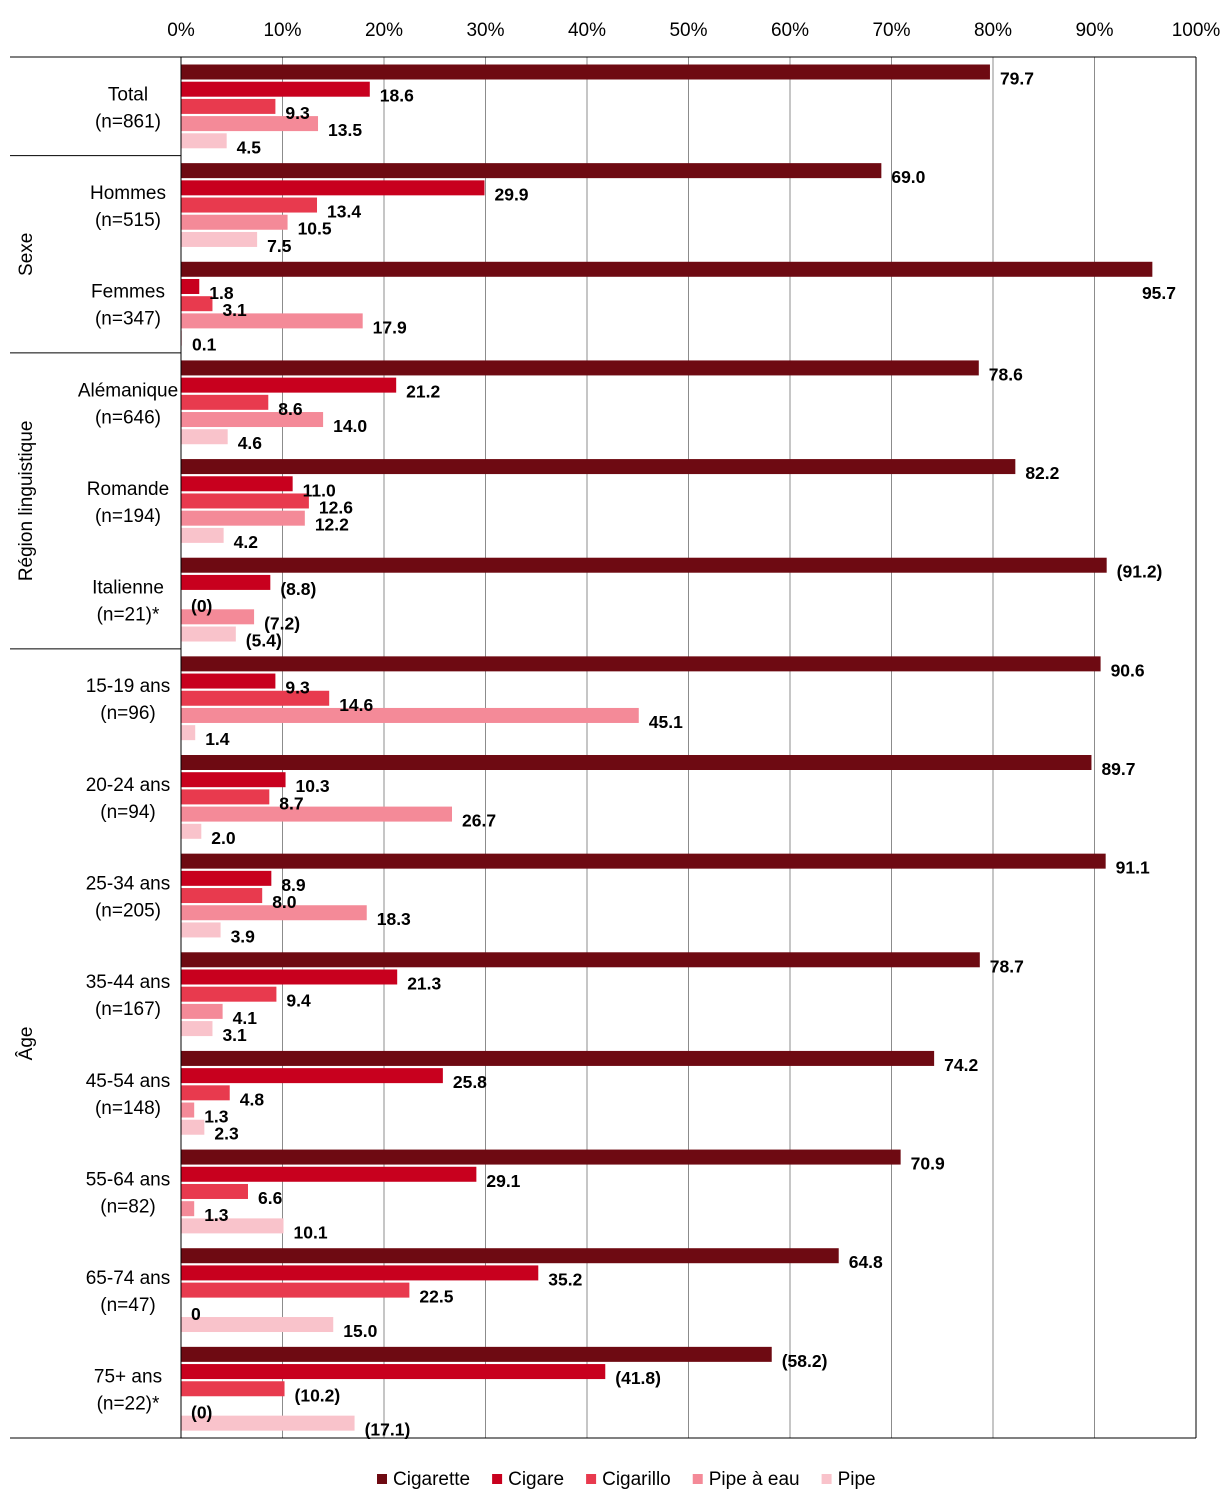  I want to click on data-label: (17.1), so click(388, 1430).